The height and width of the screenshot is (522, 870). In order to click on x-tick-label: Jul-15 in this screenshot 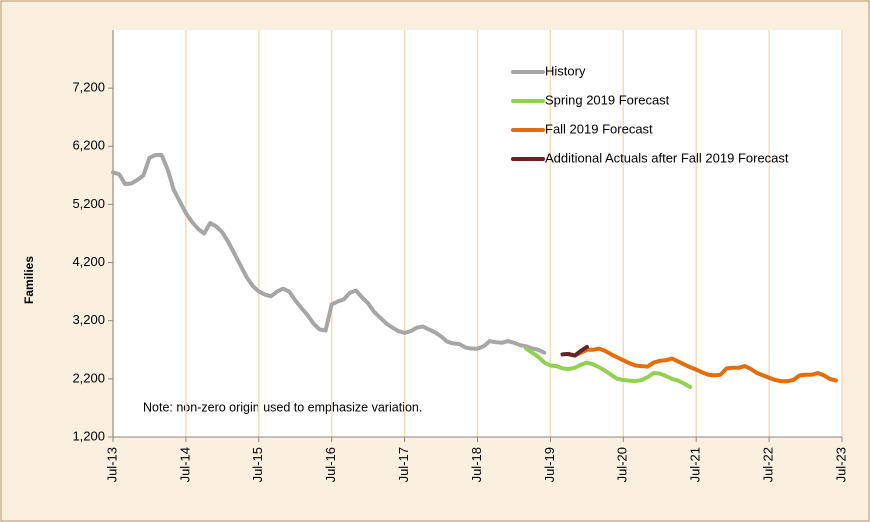, I will do `click(257, 464)`.